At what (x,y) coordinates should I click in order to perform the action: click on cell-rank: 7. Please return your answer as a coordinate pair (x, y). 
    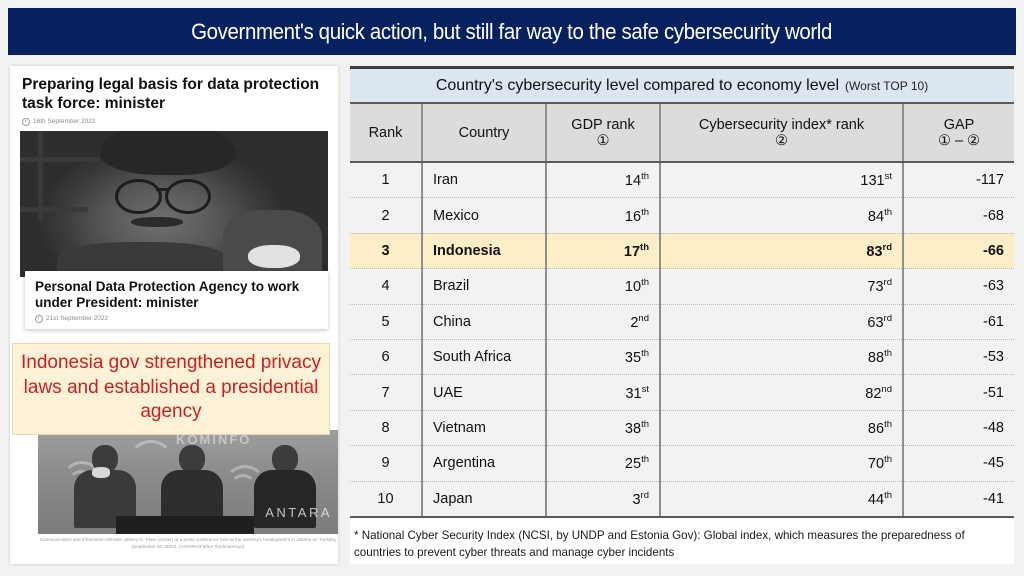
    Looking at the image, I should click on (386, 392).